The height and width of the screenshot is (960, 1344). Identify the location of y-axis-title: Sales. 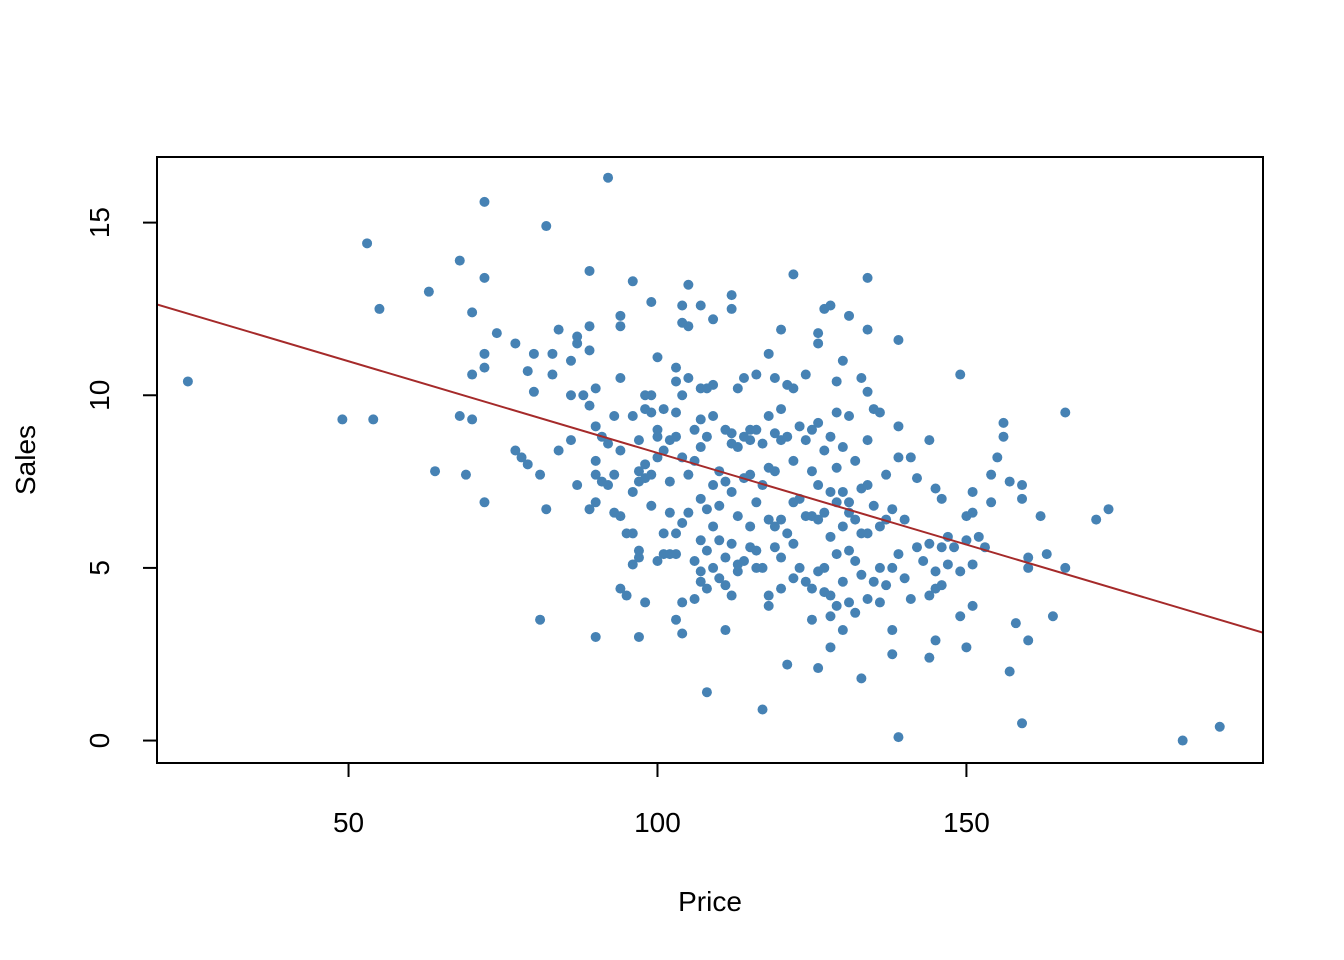
(25, 460).